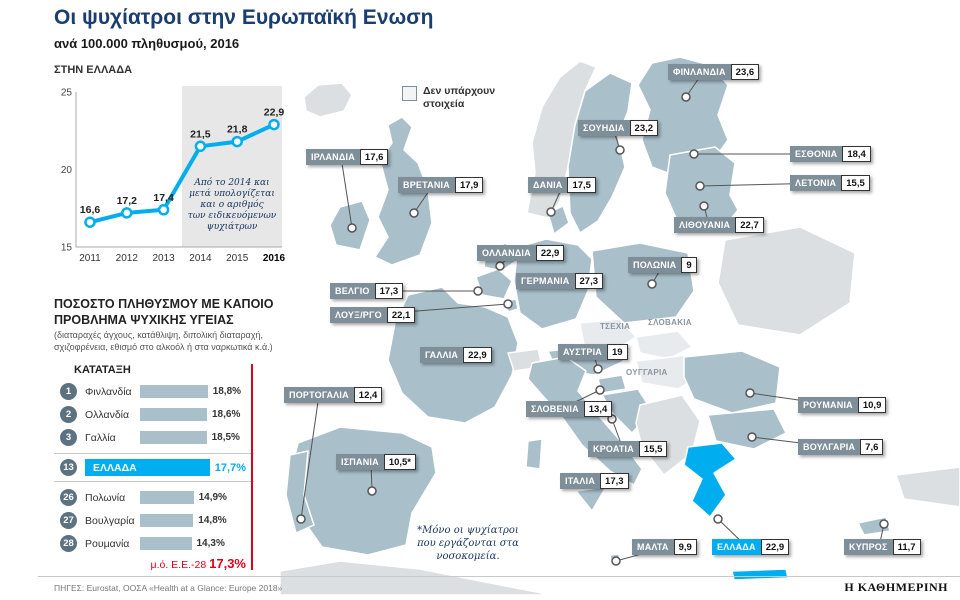  What do you see at coordinates (494, 284) in the screenshot?
I see `country-belgium` at bounding box center [494, 284].